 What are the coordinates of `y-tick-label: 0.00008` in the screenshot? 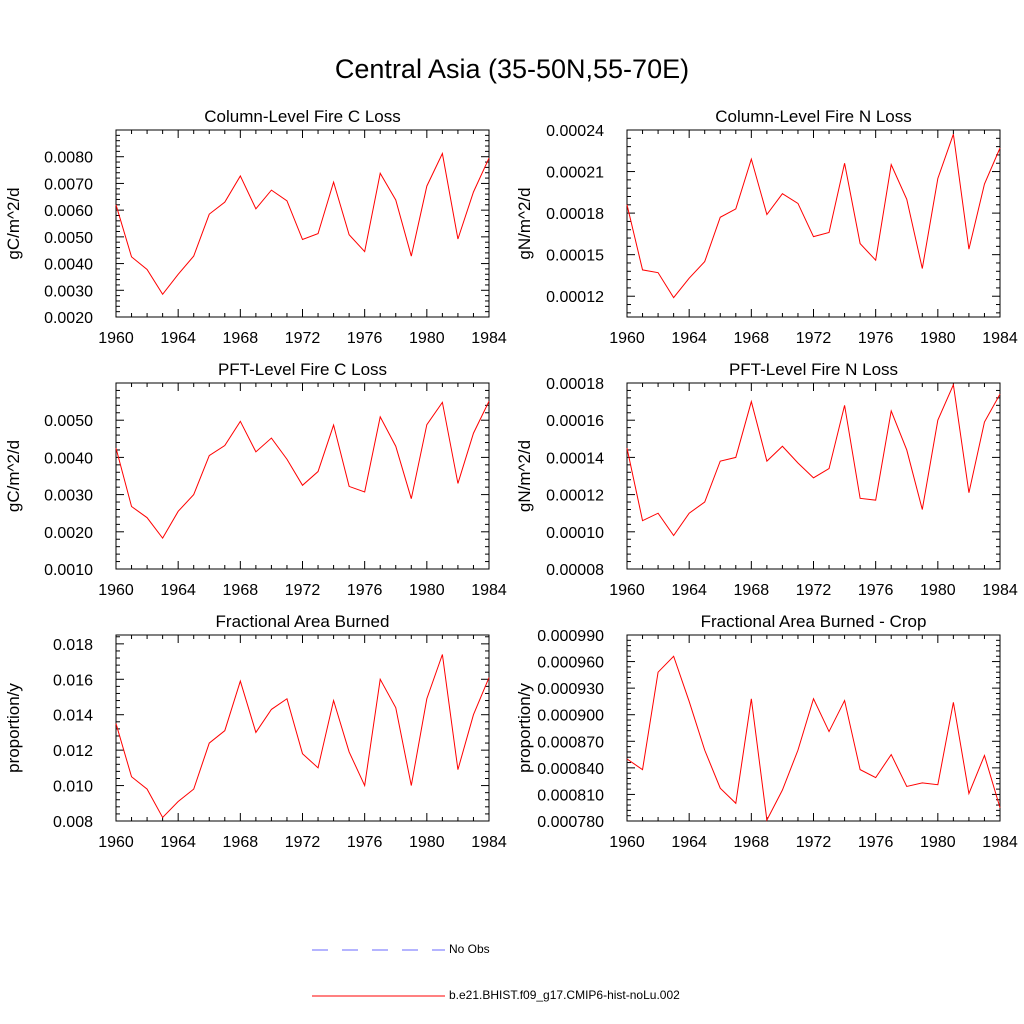 It's located at (575, 570).